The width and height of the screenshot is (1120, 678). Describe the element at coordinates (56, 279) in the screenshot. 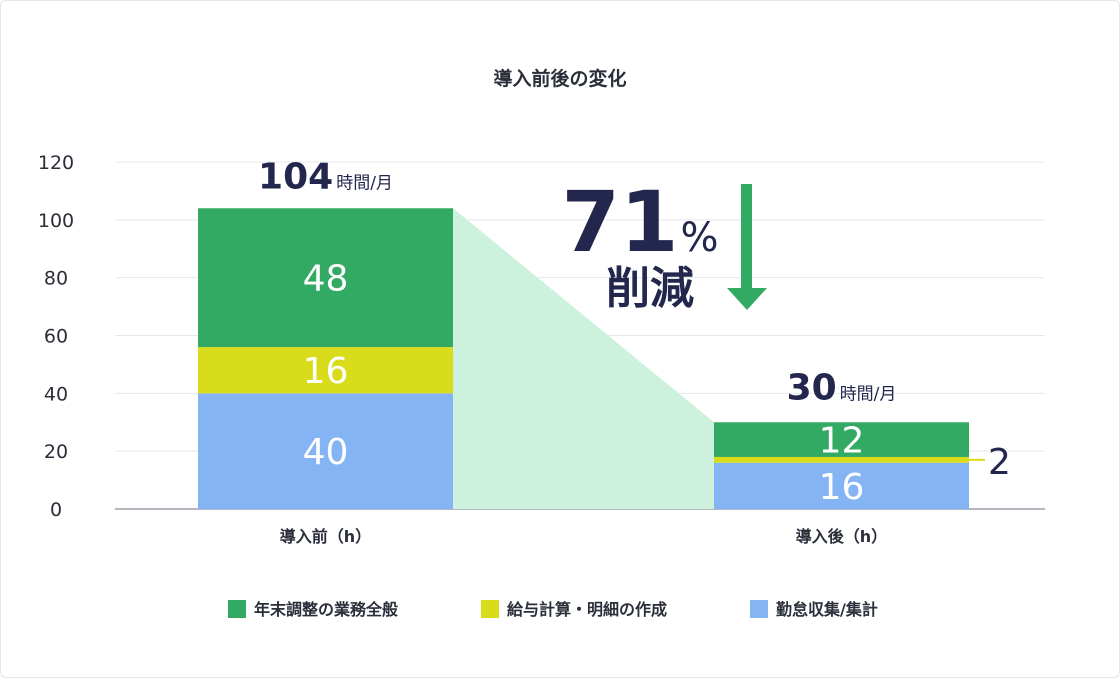

I see `y-tick-label: 80` at that location.